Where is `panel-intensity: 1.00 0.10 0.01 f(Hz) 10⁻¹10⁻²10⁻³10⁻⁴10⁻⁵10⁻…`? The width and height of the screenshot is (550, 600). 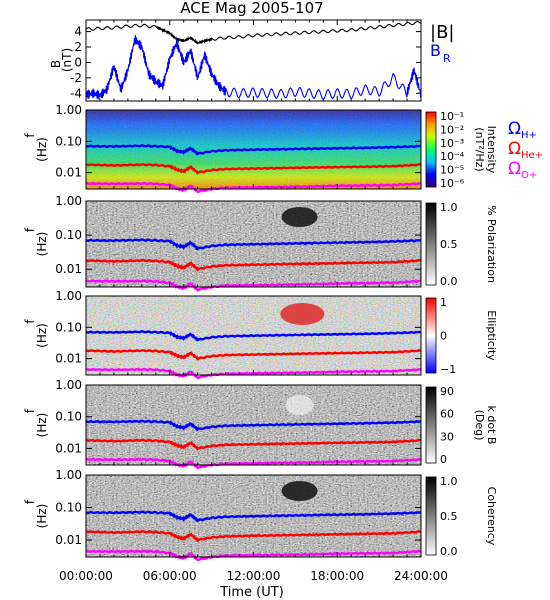
panel-intensity: 1.00 0.10 0.01 f(Hz) 10⁻¹10⁻²10⁻³10⁻⁴10⁻⁵10⁻… is located at coordinates (260, 148).